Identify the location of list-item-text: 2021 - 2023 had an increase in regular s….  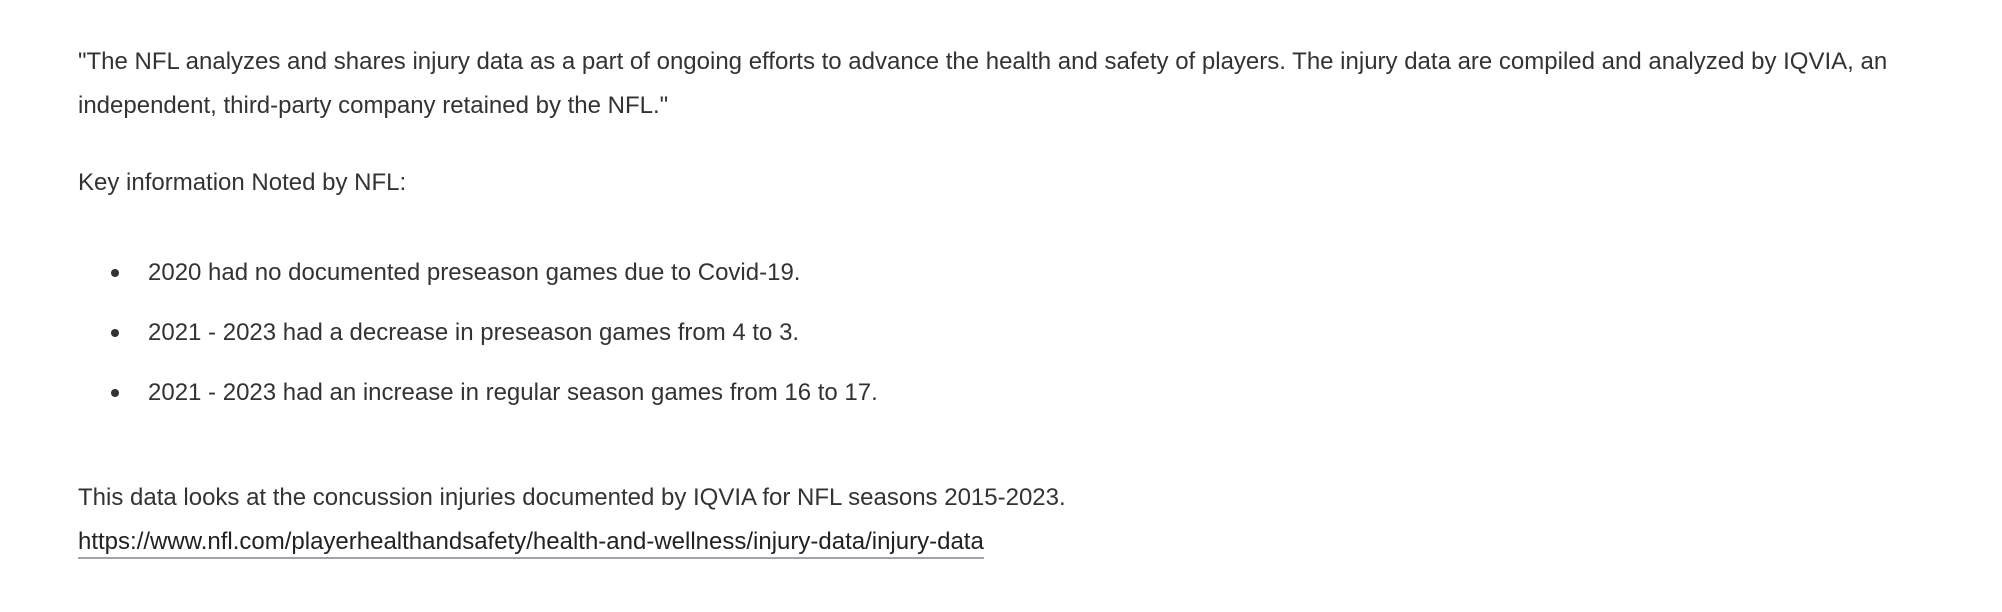
(513, 392).